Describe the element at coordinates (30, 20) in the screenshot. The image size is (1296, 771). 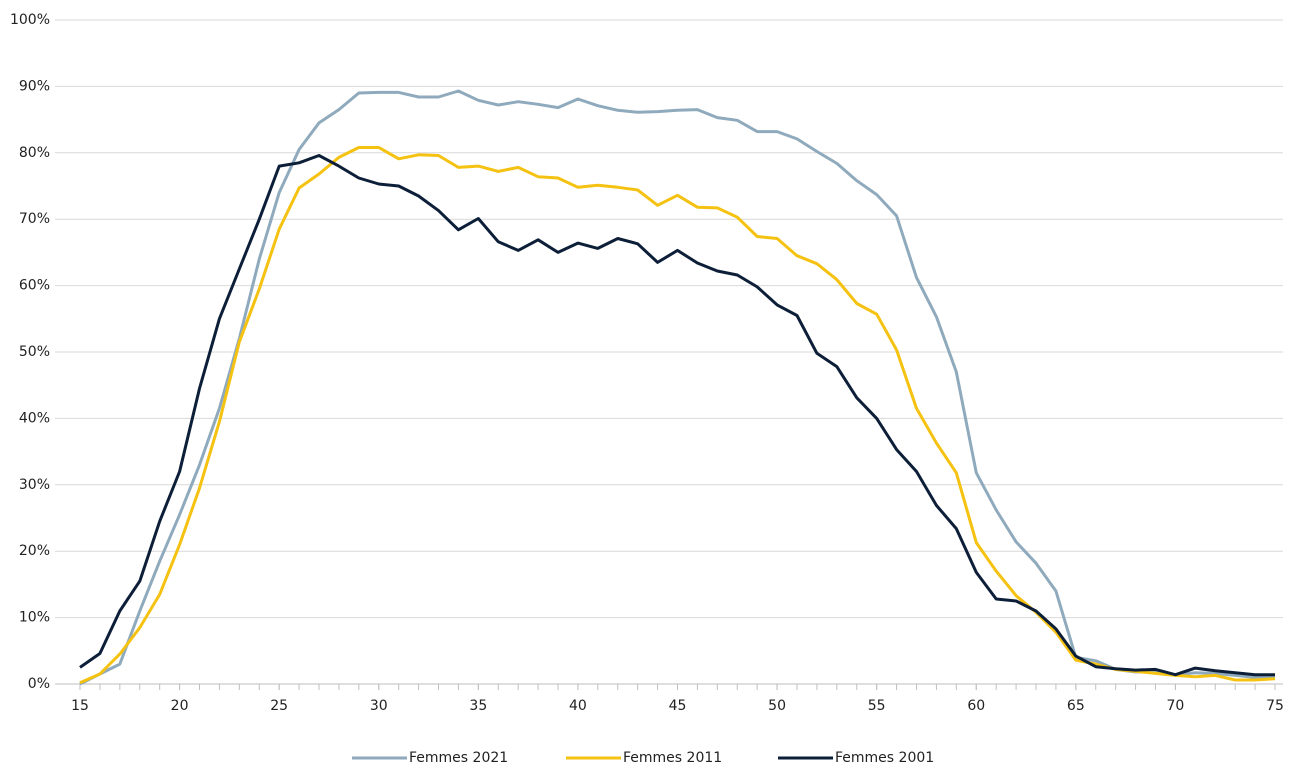
I see `y-tick-label: 100%` at that location.